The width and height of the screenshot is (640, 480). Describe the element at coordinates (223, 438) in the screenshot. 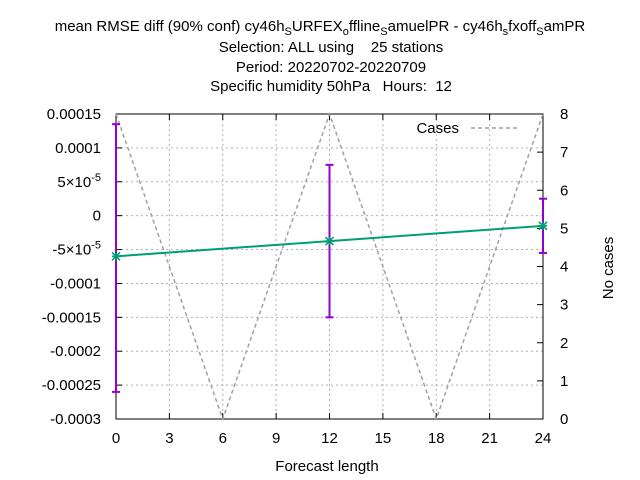

I see `x-tick-label: 6` at that location.